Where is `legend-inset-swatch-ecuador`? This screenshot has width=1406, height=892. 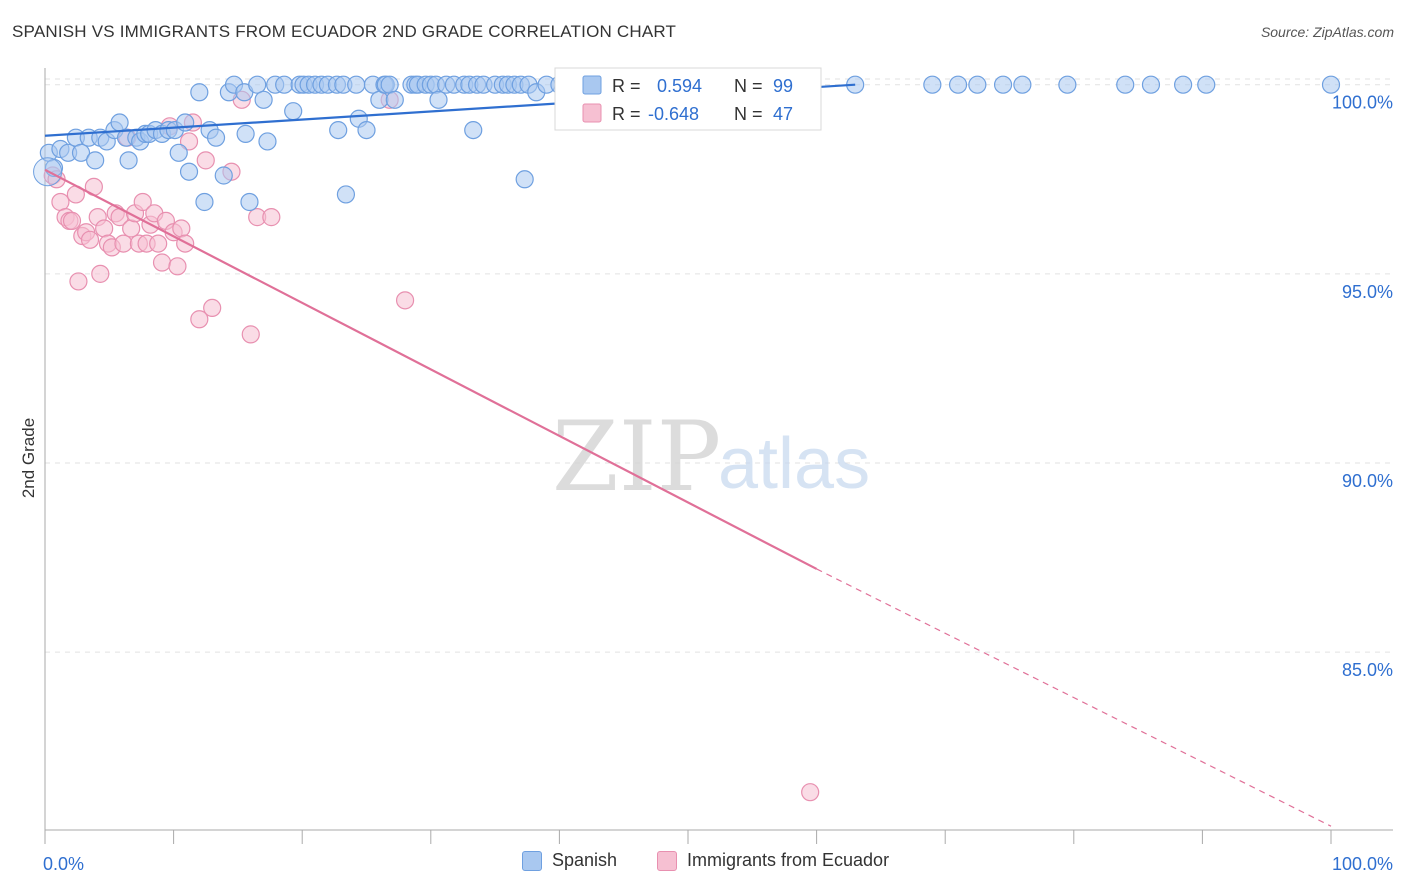
legend-inset-swatch-ecuador is located at coordinates (592, 113).